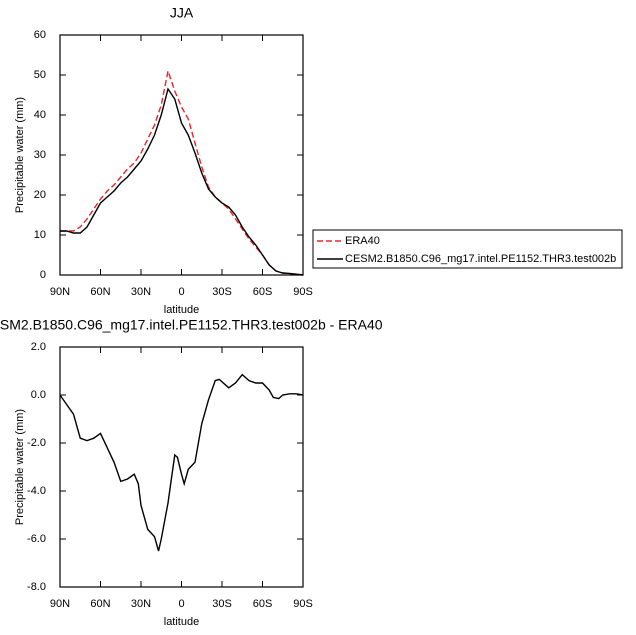 Image resolution: width=636 pixels, height=635 pixels. Describe the element at coordinates (40, 115) in the screenshot. I see `y-tick-label: 40` at that location.